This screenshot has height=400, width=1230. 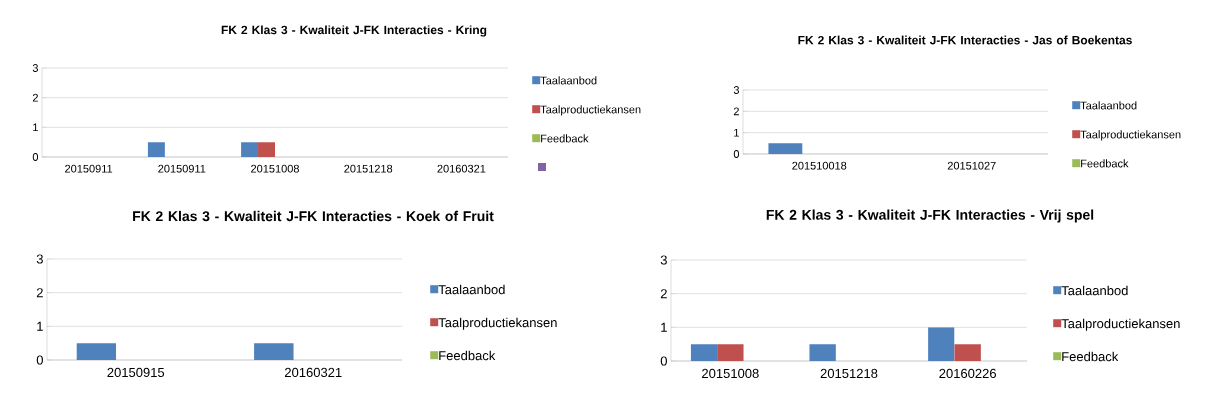 What do you see at coordinates (354, 31) in the screenshot?
I see `chart-title: FK 2 Klas 3 - Kwaliteit J-FK Interacties - Kring` at bounding box center [354, 31].